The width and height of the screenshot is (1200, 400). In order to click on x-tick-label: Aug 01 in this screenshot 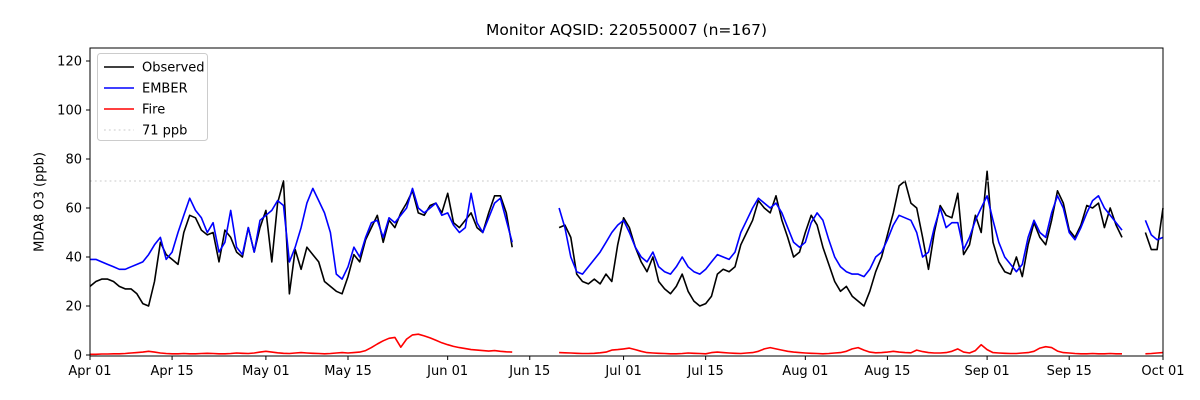, I will do `click(805, 371)`.